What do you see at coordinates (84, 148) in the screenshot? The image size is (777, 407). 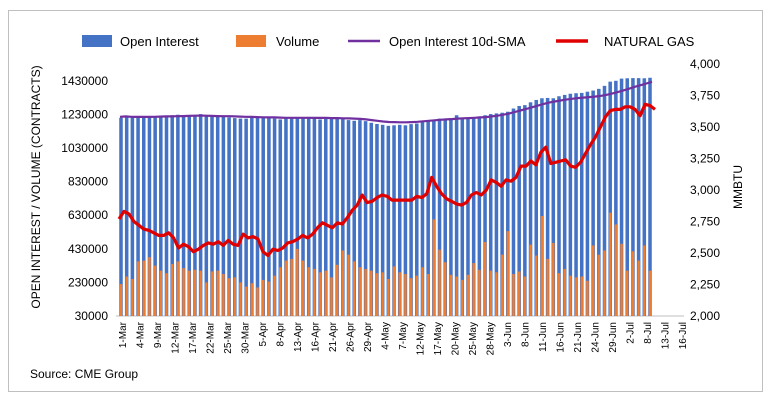 I see `y-left-tick-label: 1030000` at bounding box center [84, 148].